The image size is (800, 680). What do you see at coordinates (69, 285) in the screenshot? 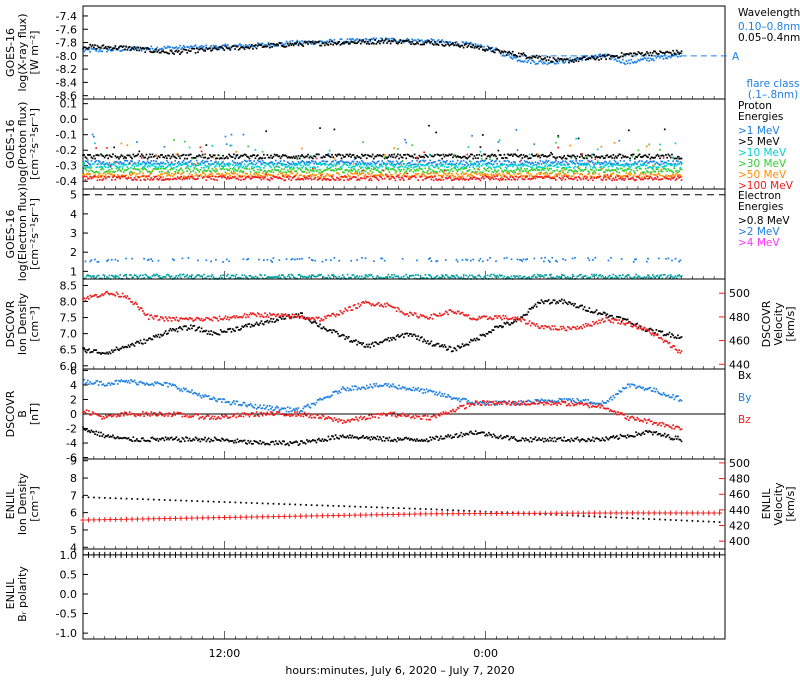
I see `y-tick-label: 8.5` at bounding box center [69, 285].